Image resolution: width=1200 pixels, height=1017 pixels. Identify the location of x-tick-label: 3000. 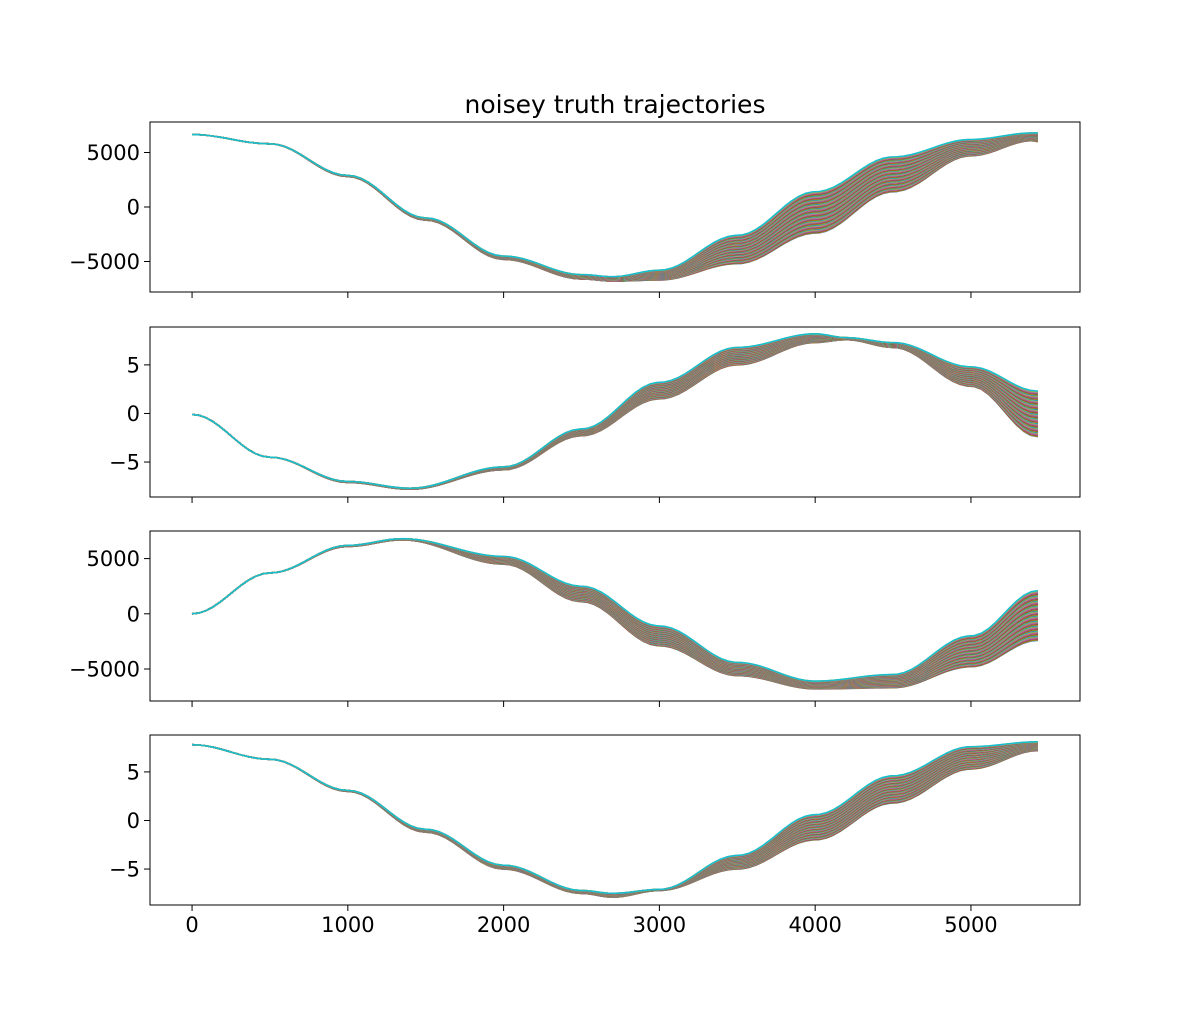
(659, 925).